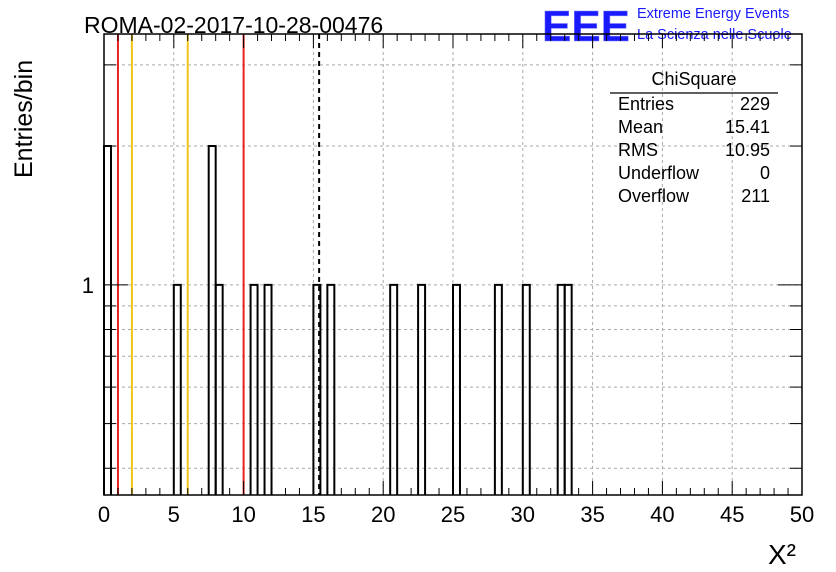 The image size is (836, 572). I want to click on x-tick-label: 5, so click(174, 514).